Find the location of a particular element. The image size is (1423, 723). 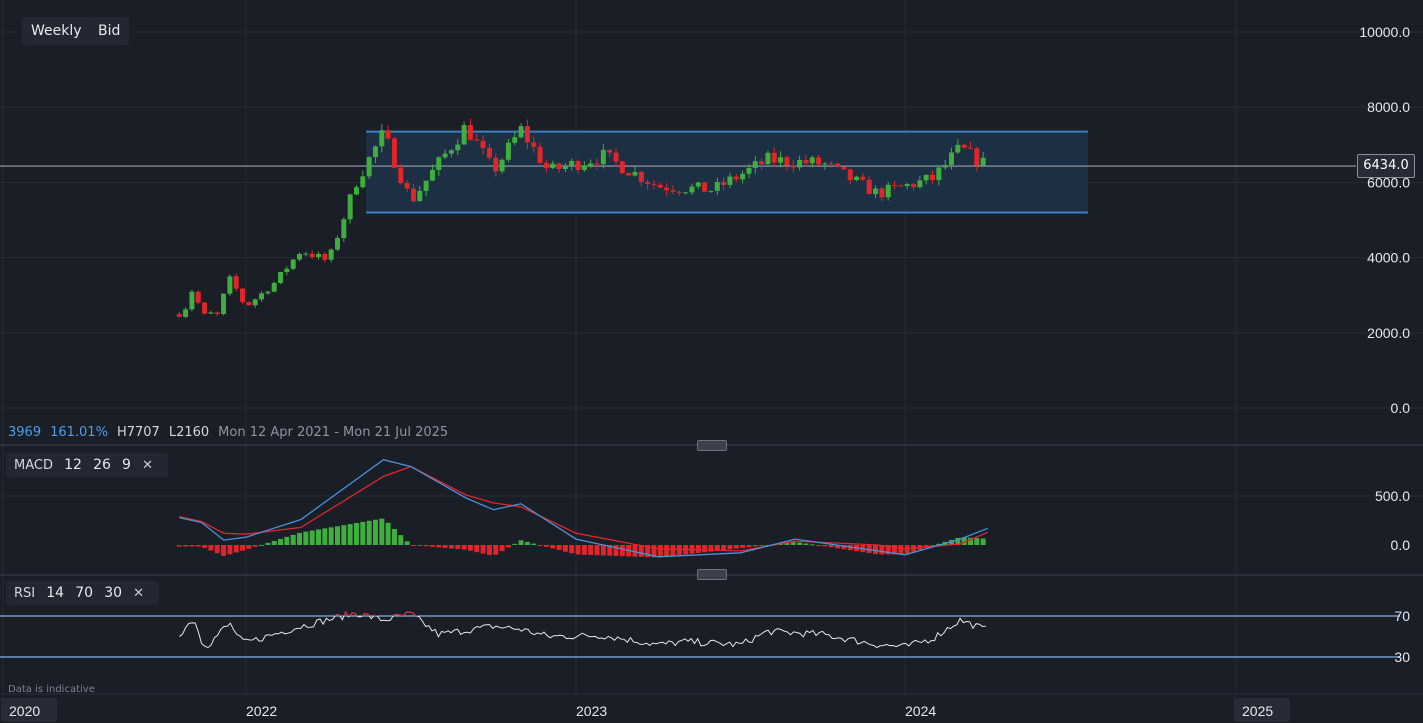

low-value: 2160 is located at coordinates (193, 432).